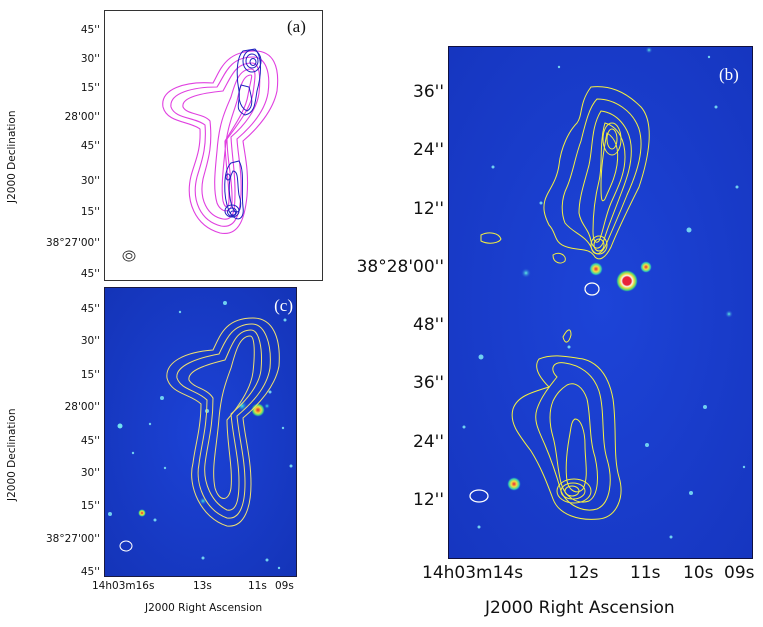 Image resolution: width=763 pixels, height=627 pixels. I want to click on panel-a-ytick: 28'00'', so click(82, 117).